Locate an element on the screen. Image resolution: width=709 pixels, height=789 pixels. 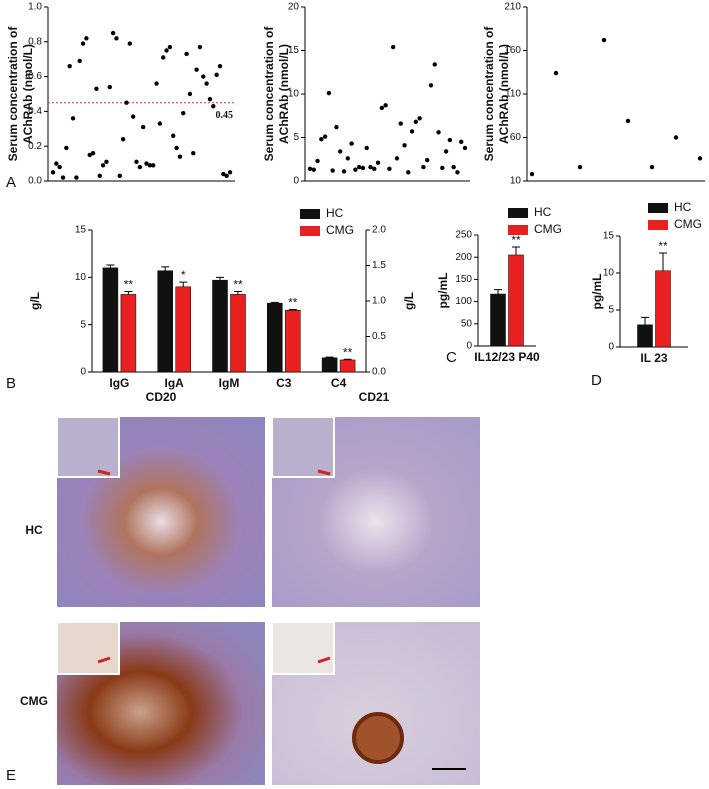
category-label: IgA is located at coordinates (175, 383).